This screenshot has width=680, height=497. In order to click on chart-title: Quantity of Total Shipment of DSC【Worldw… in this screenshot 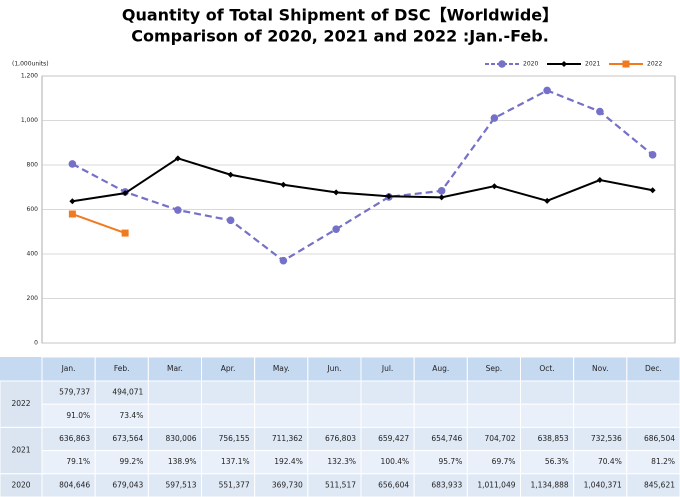, I will do `click(340, 15)`.